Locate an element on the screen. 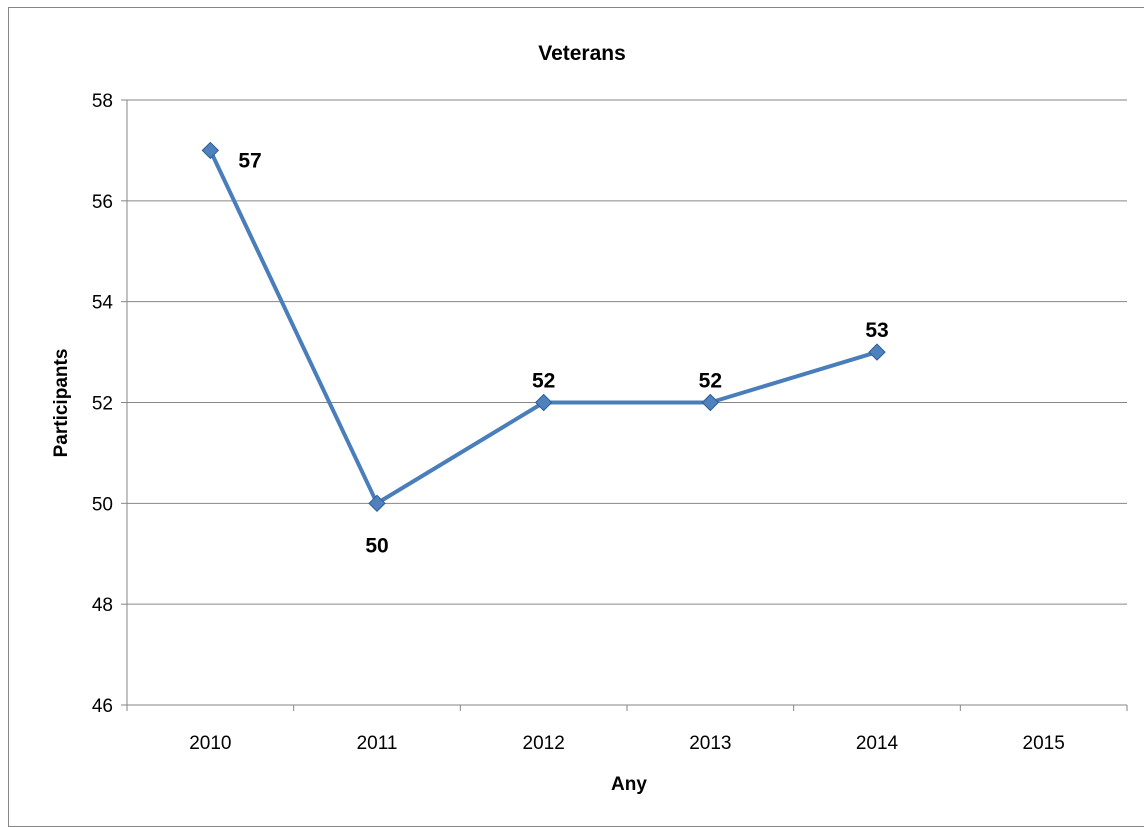 This screenshot has height=827, width=1144. y-axis-tick-labels: 46 48 50 52 54 56 58 is located at coordinates (103, 404).